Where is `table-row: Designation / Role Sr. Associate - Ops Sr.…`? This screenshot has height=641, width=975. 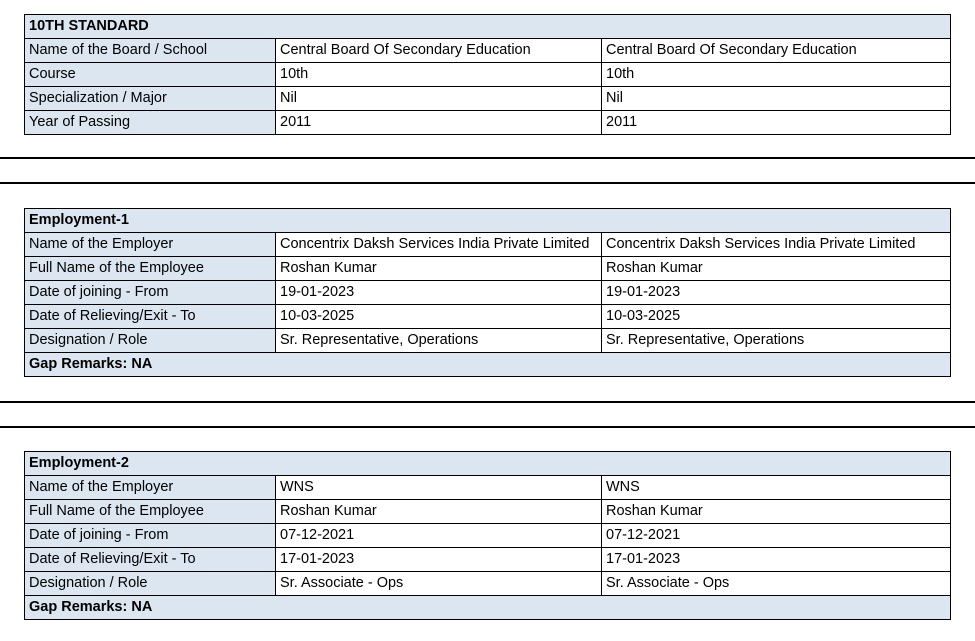 table-row: Designation / Role Sr. Associate - Ops Sr.… is located at coordinates (488, 583).